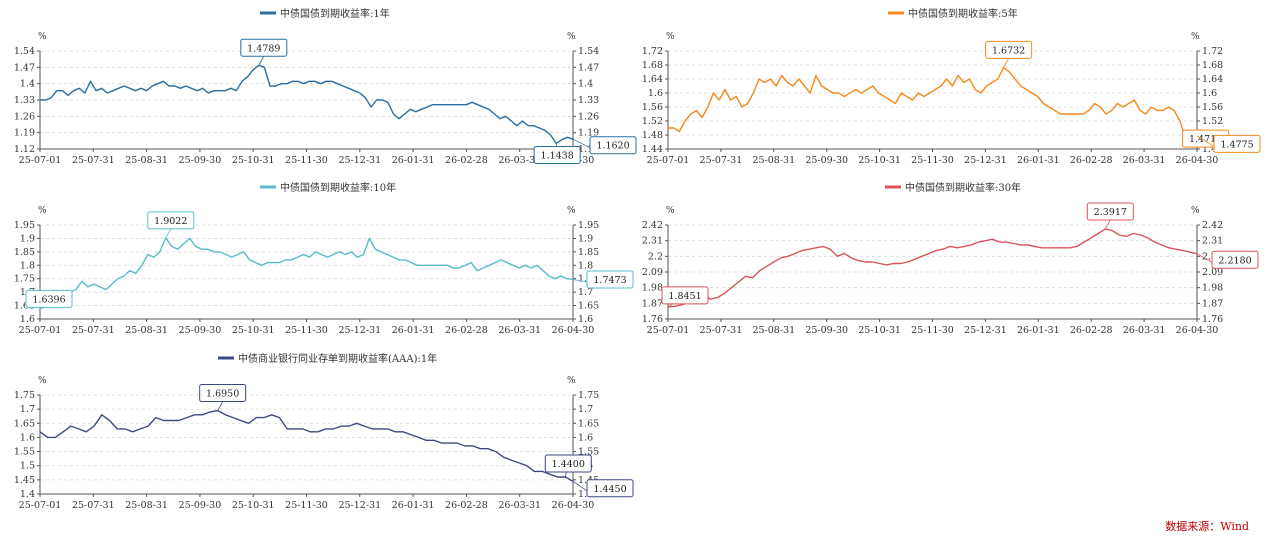 The height and width of the screenshot is (541, 1269). What do you see at coordinates (652, 65) in the screenshot?
I see `y-tick-label-left: 1.68` at bounding box center [652, 65].